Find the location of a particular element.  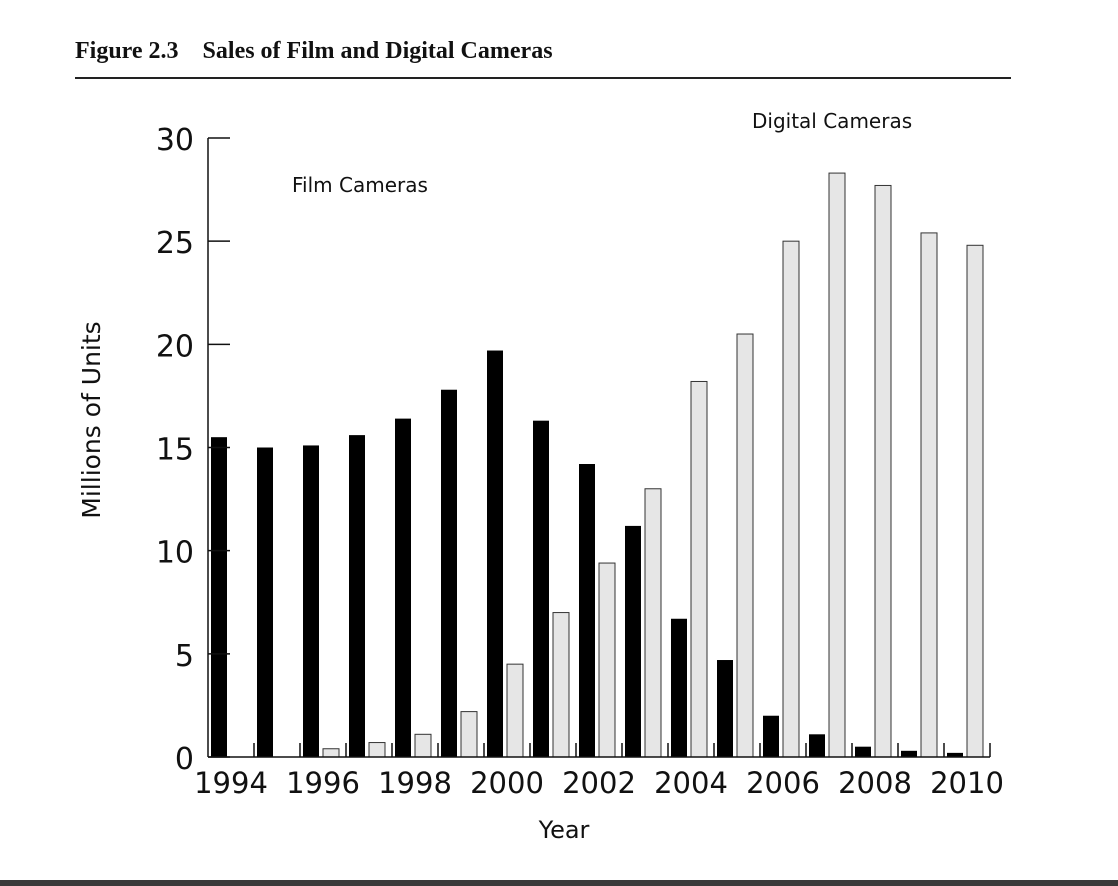

digital-bar-2000 is located at coordinates (515, 710).